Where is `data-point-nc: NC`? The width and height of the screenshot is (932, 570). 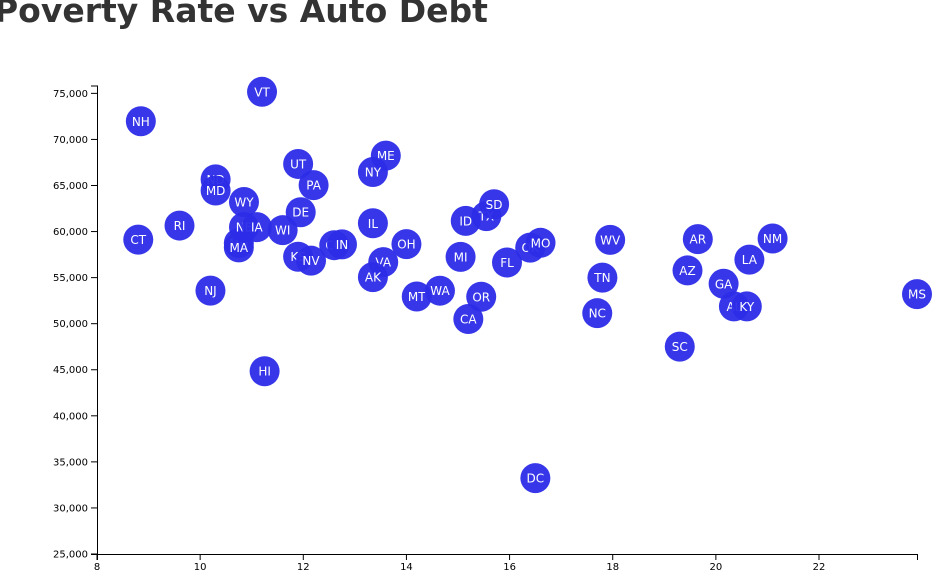
data-point-nc: NC is located at coordinates (597, 313).